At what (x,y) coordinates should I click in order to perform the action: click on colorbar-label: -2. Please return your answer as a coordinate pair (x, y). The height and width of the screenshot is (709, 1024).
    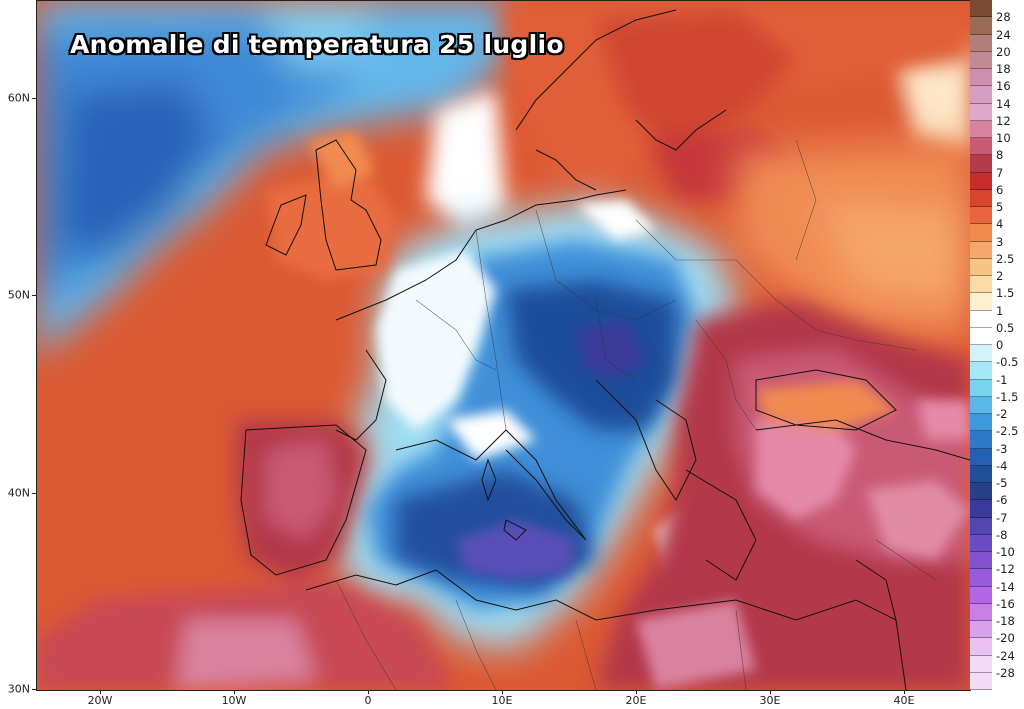
    Looking at the image, I should click on (1002, 414).